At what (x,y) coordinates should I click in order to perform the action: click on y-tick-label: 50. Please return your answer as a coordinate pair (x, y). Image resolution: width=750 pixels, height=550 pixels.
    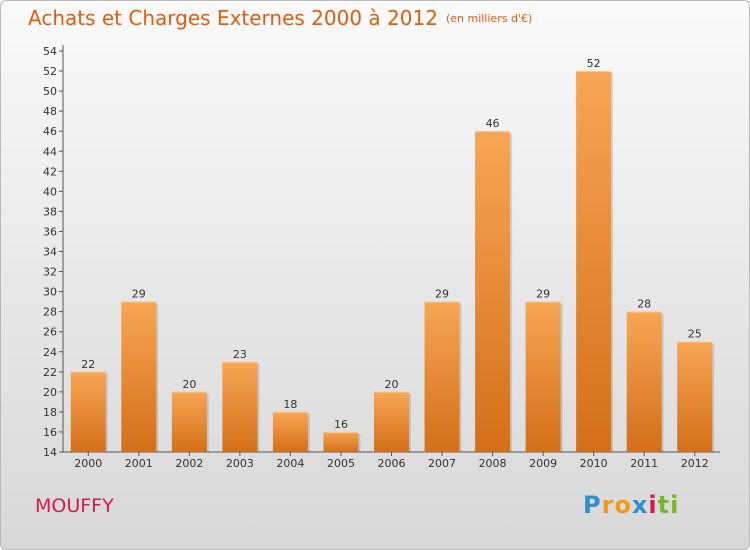
    Looking at the image, I should click on (50, 91).